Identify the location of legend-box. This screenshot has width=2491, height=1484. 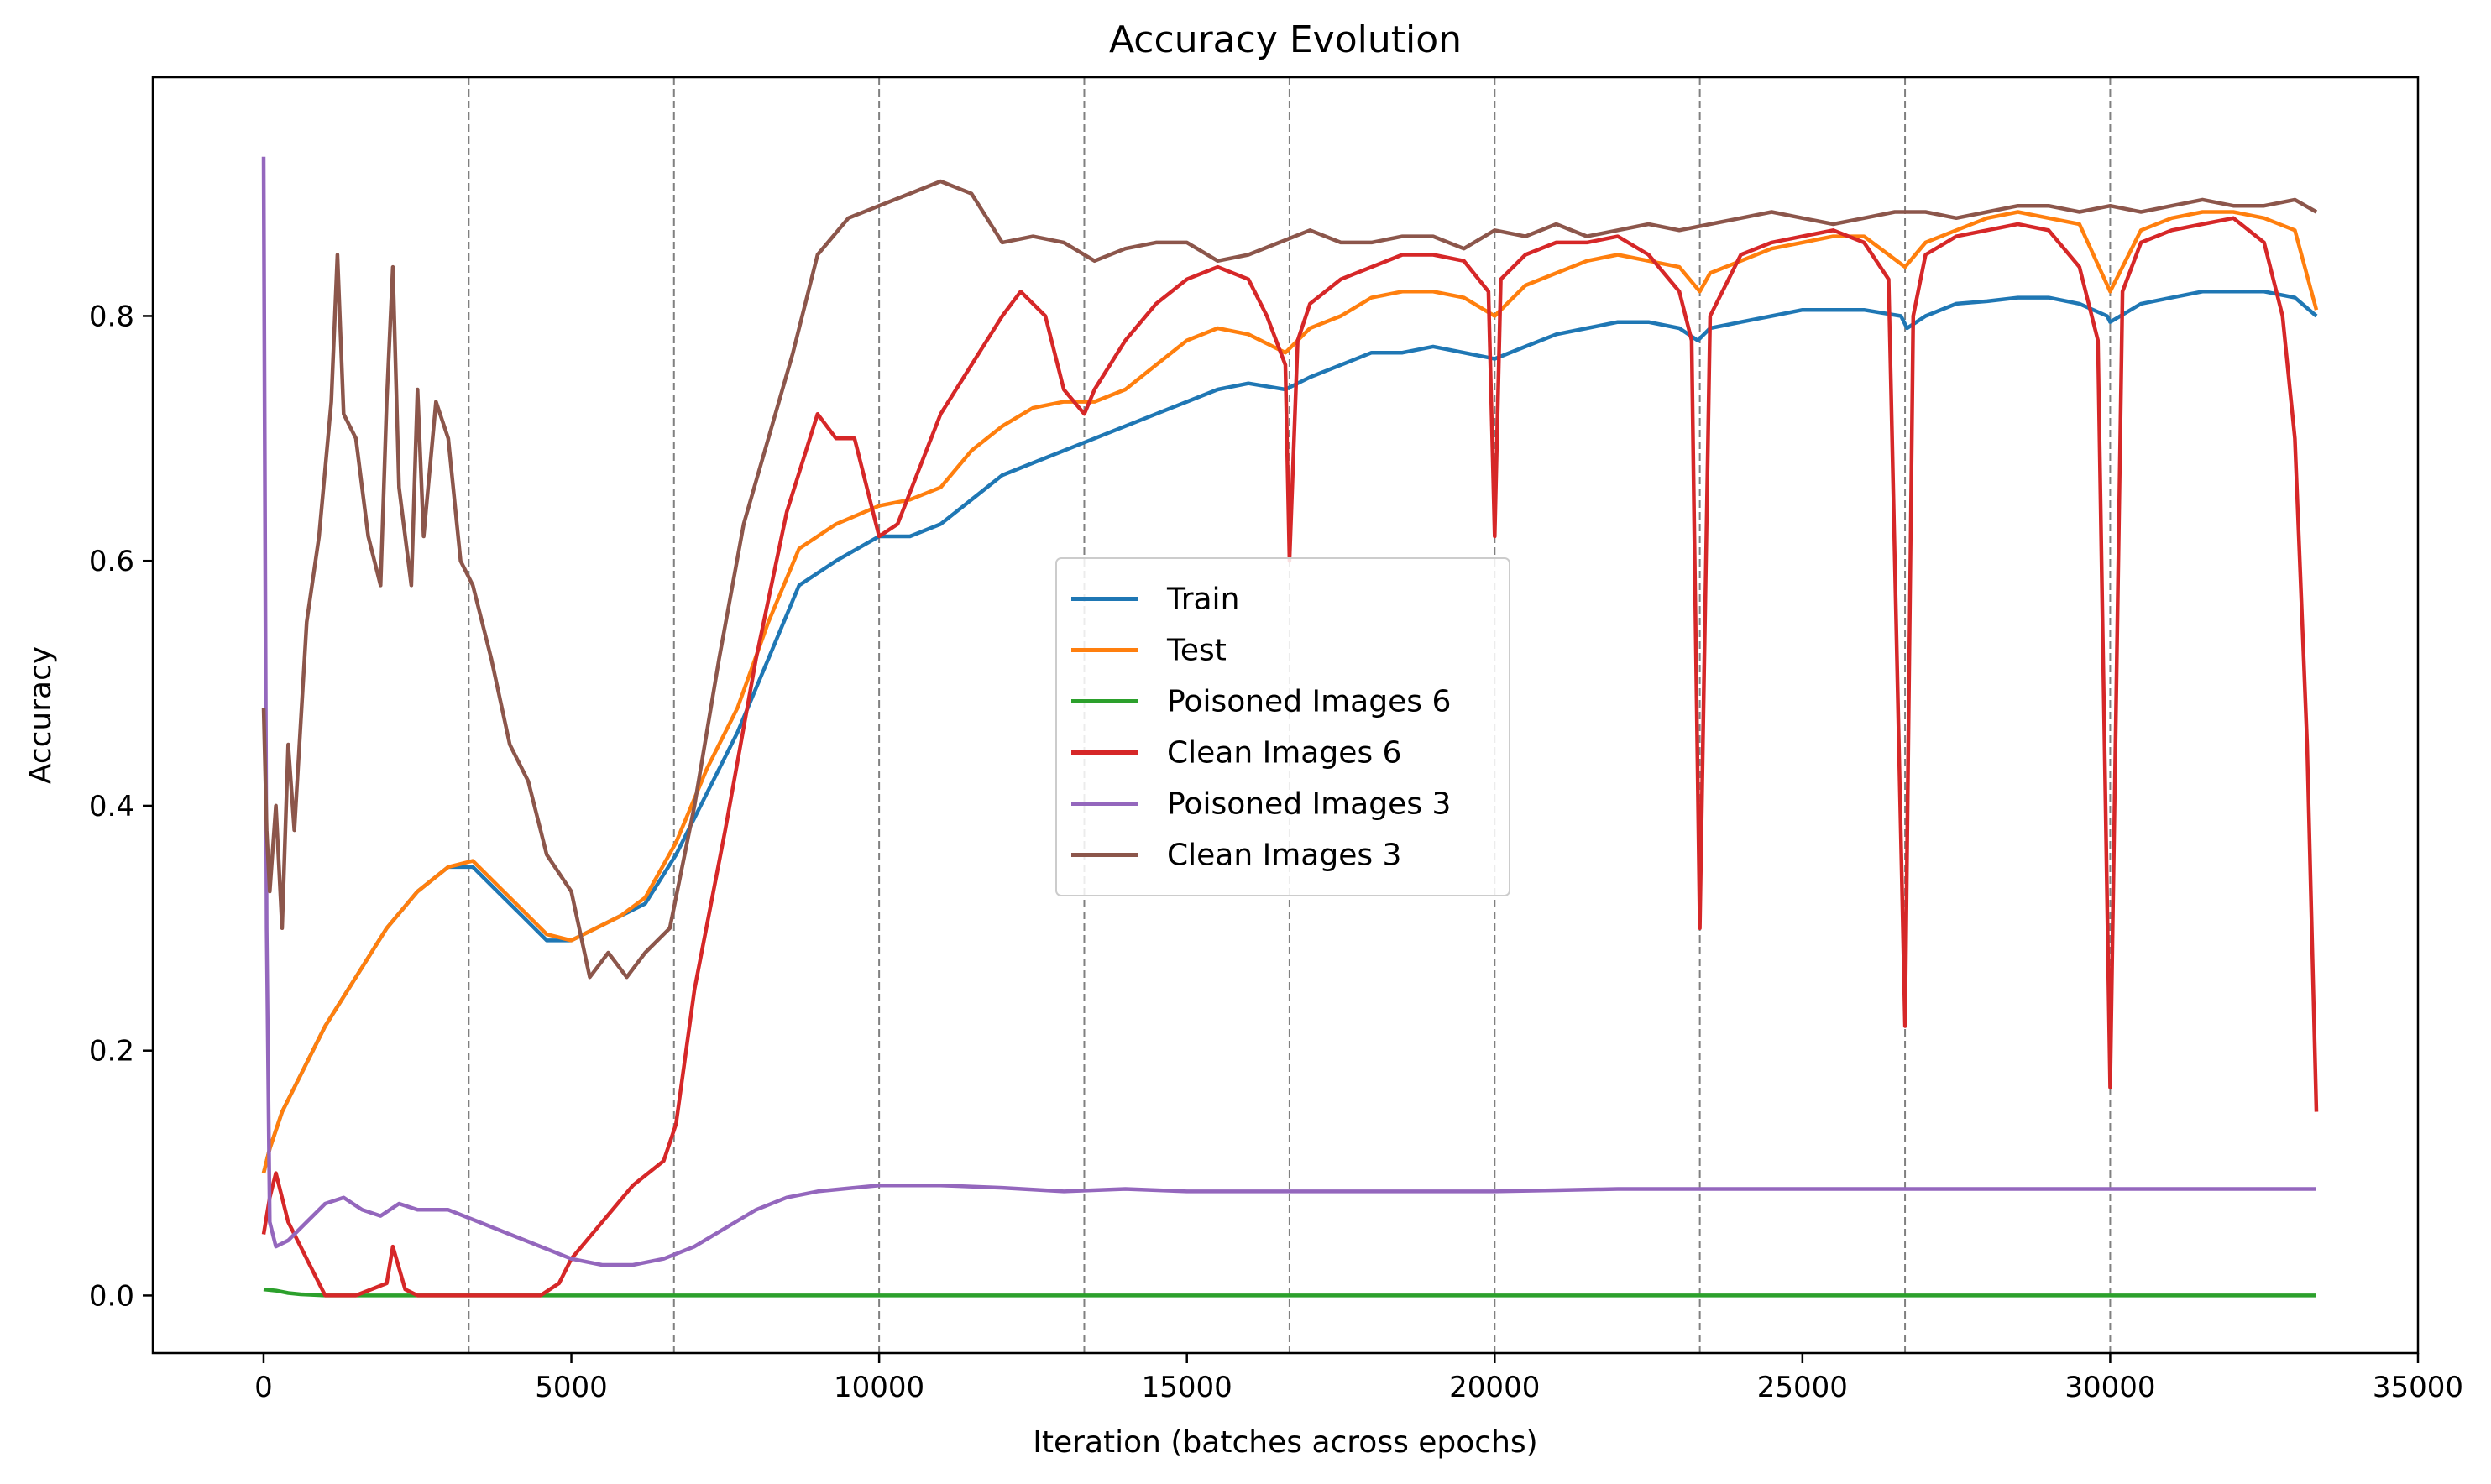
(1282, 726).